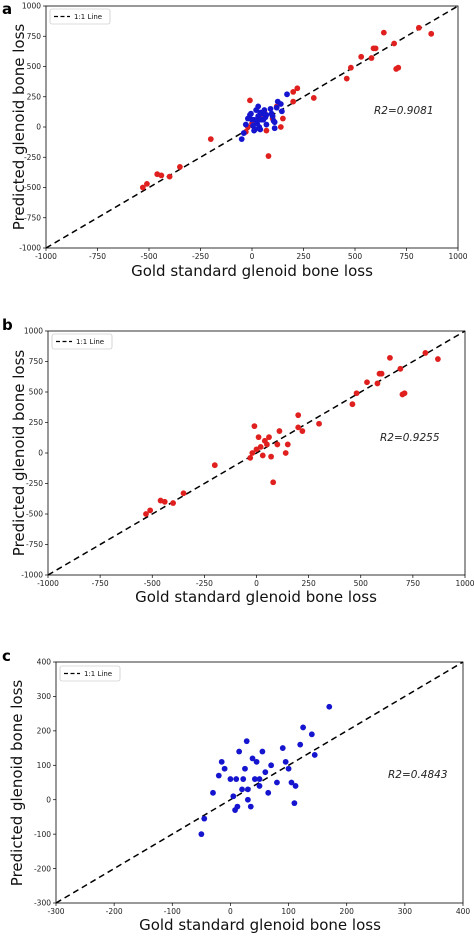 Image resolution: width=474 pixels, height=938 pixels. Describe the element at coordinates (46, 256) in the screenshot. I see `x-tick-label-a: -1000` at that location.